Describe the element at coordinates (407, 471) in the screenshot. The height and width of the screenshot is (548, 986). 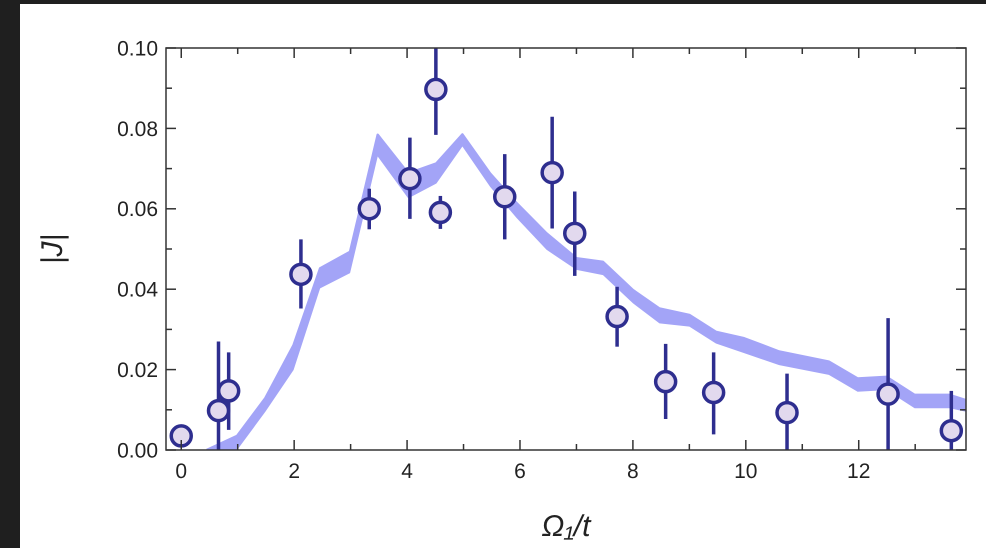
I see `x-tick-label: 4` at that location.